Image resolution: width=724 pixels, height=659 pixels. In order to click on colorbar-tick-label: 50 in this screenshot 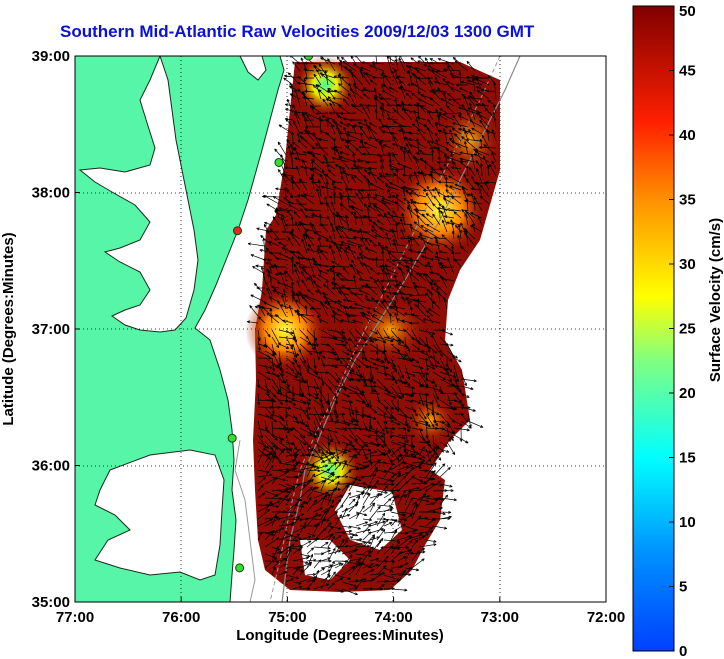, I will do `click(687, 11)`.